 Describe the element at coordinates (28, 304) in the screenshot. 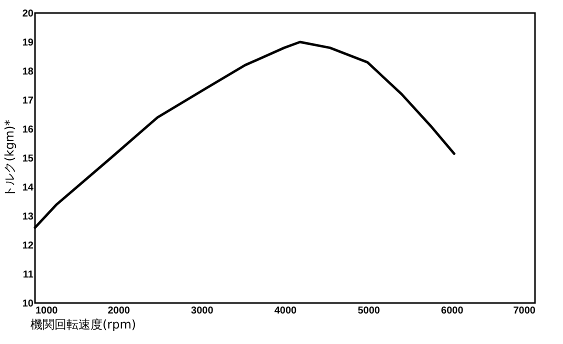

I see `y-tick-label: 10` at that location.